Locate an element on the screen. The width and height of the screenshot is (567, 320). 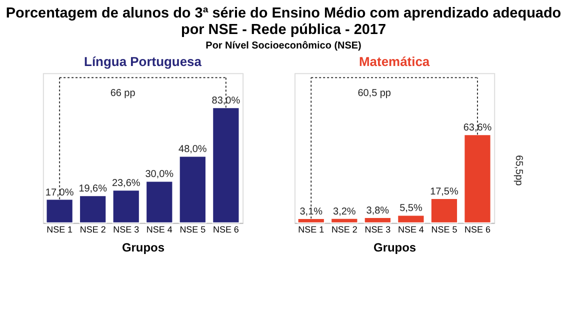
data-label: 17,0% is located at coordinates (59, 192).